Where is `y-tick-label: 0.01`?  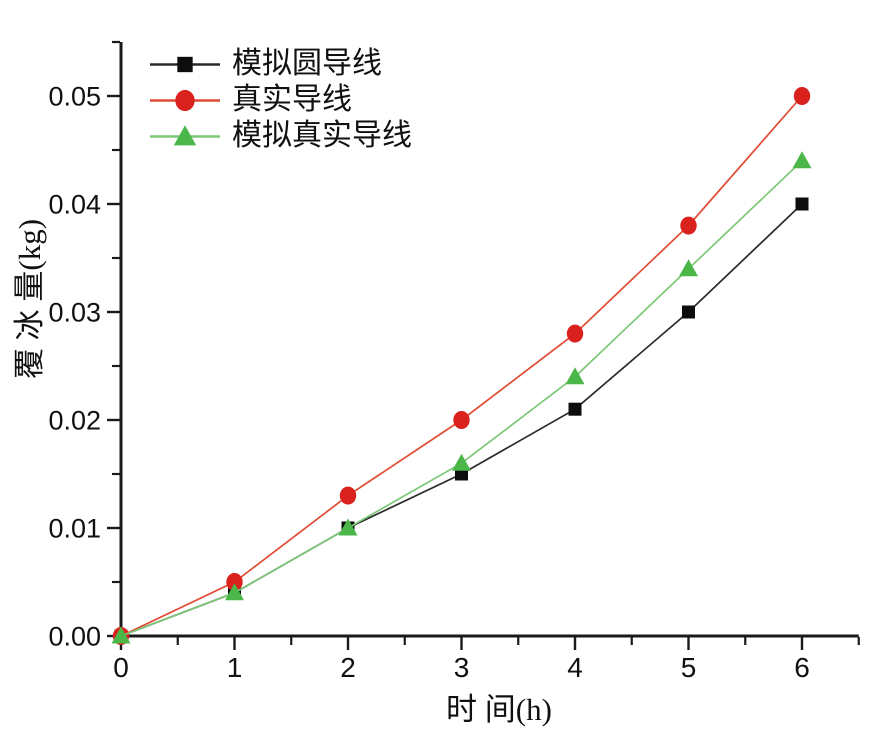
y-tick-label: 0.01 is located at coordinates (74, 529).